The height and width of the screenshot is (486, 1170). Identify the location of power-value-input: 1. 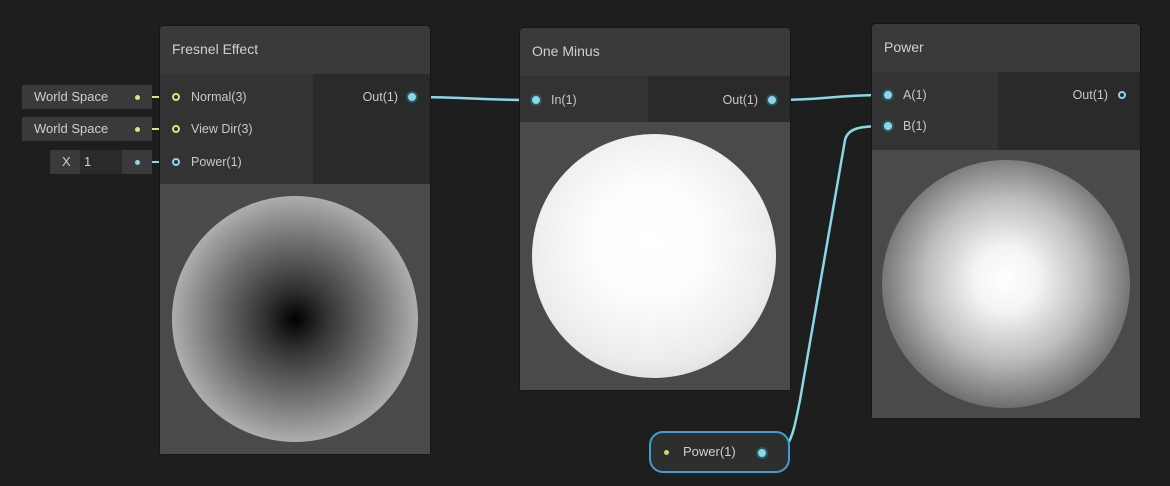
(101, 162).